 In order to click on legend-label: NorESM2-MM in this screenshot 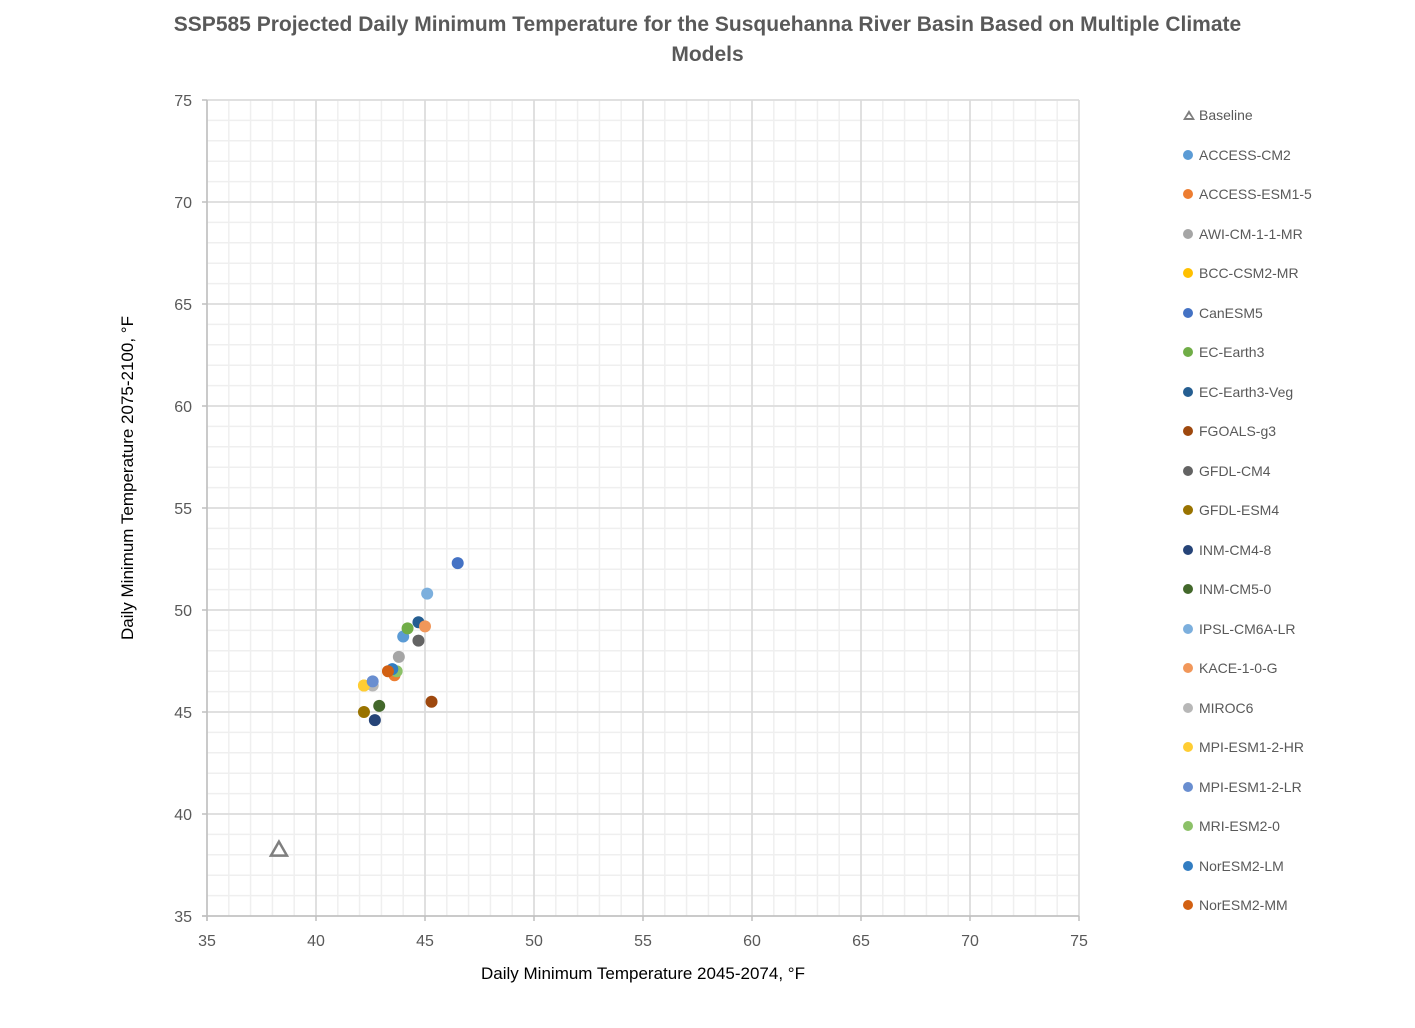, I will do `click(1243, 905)`.